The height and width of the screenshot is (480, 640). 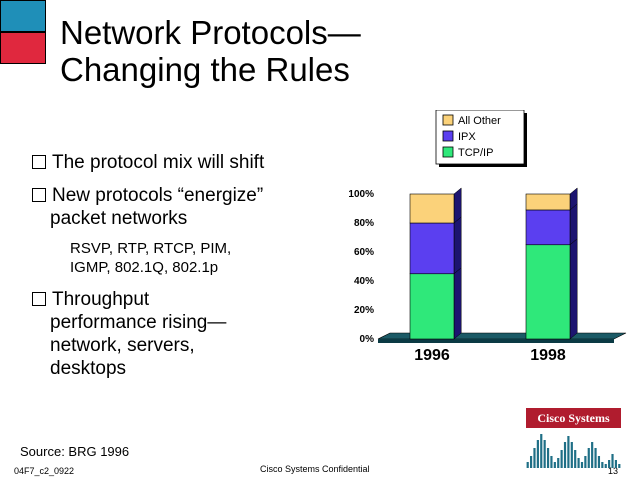 What do you see at coordinates (23, 16) in the screenshot?
I see `title-square-blue` at bounding box center [23, 16].